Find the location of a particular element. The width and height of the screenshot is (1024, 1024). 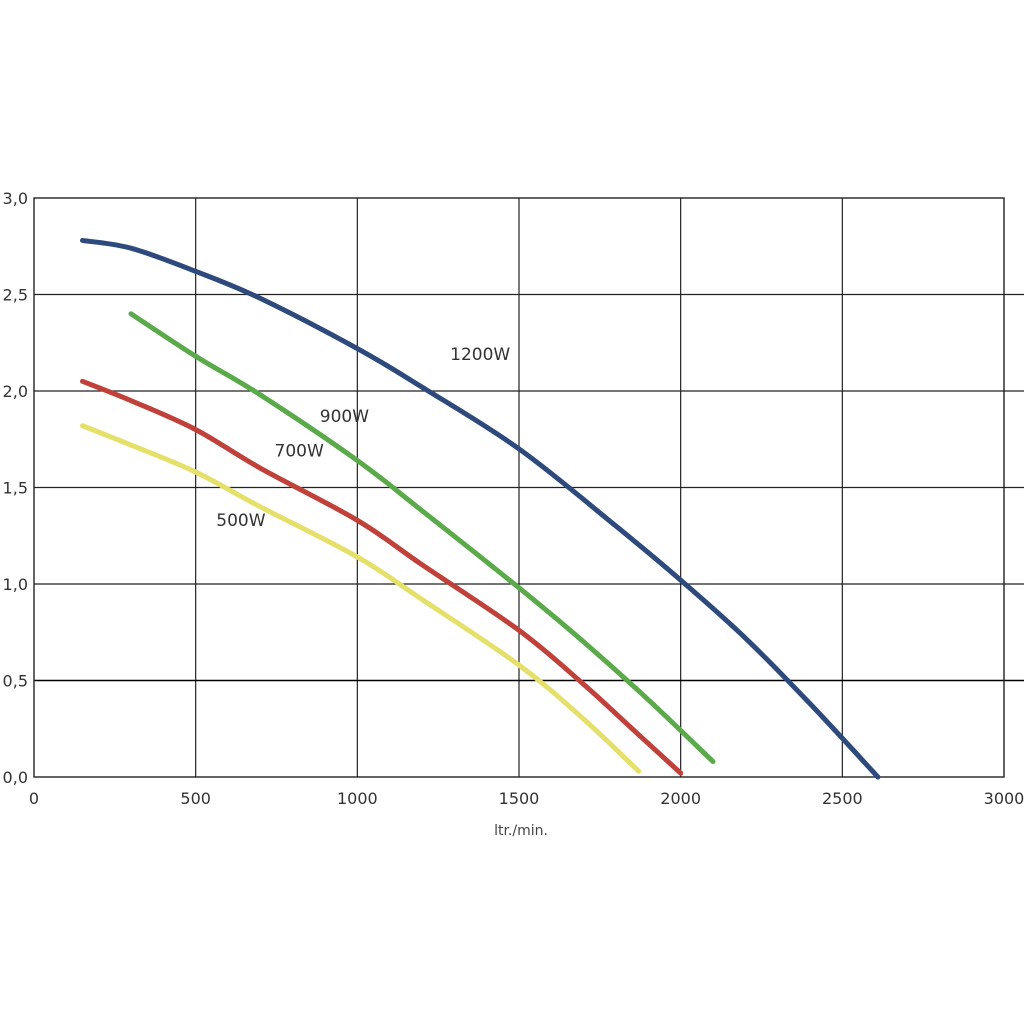

x-tick-labels: 0 500 1000 1500 2000 2500 3000 is located at coordinates (526, 798).